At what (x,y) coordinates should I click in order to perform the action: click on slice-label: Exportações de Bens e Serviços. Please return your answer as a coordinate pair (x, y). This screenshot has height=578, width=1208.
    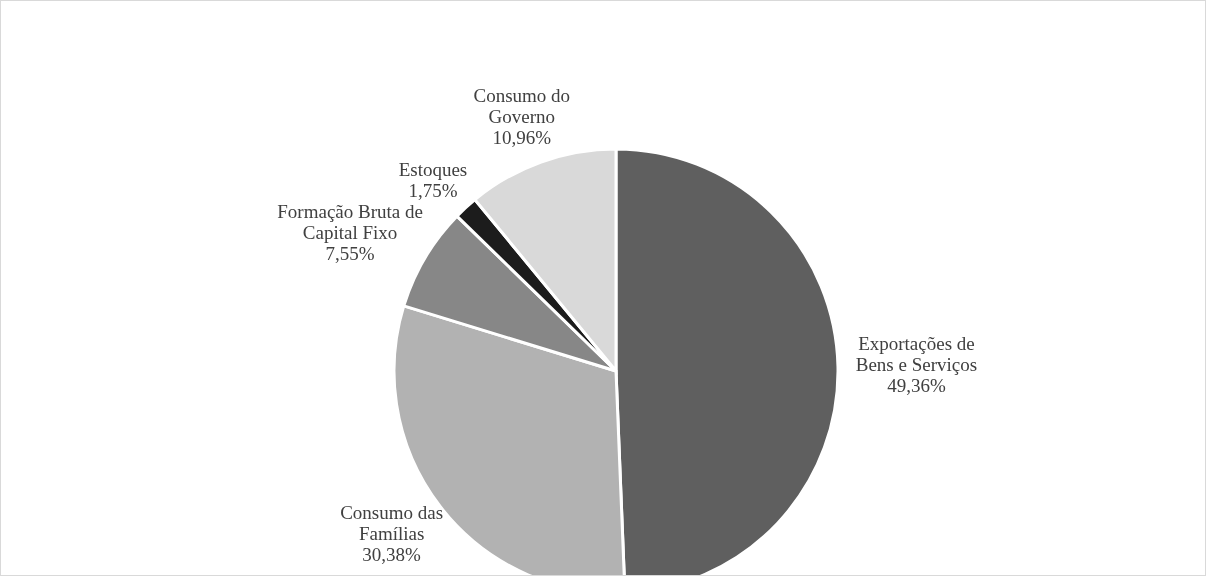
    Looking at the image, I should click on (916, 353).